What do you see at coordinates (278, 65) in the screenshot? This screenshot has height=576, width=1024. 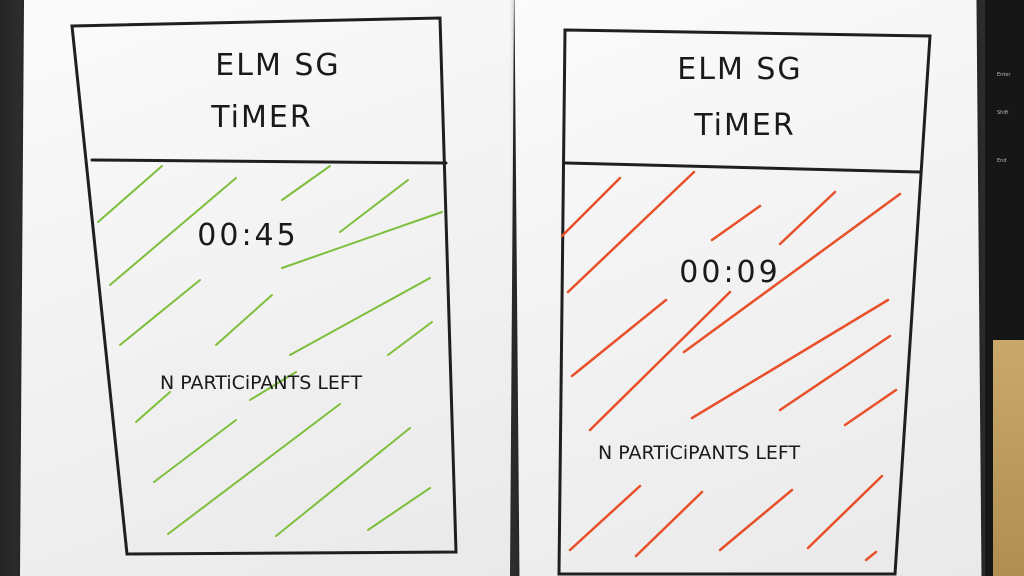 I see `left-title-line1: ELM SG` at bounding box center [278, 65].